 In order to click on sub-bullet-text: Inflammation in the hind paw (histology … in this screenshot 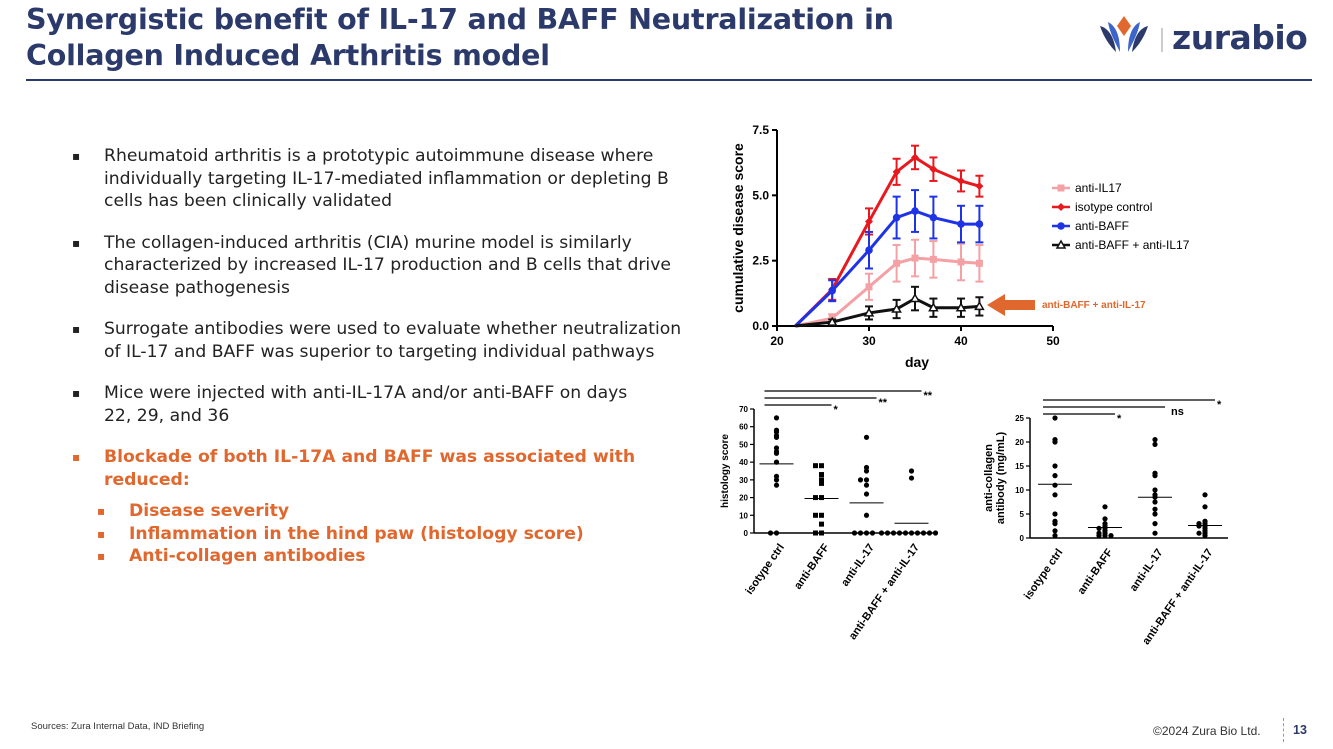, I will do `click(356, 533)`.